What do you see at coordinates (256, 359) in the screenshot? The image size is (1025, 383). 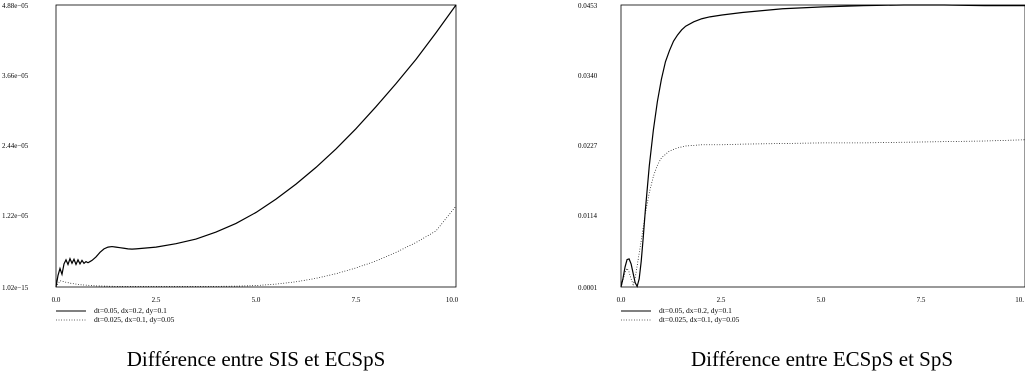 I see `chart-caption-1: Différence entre SIS et ECSpS` at bounding box center [256, 359].